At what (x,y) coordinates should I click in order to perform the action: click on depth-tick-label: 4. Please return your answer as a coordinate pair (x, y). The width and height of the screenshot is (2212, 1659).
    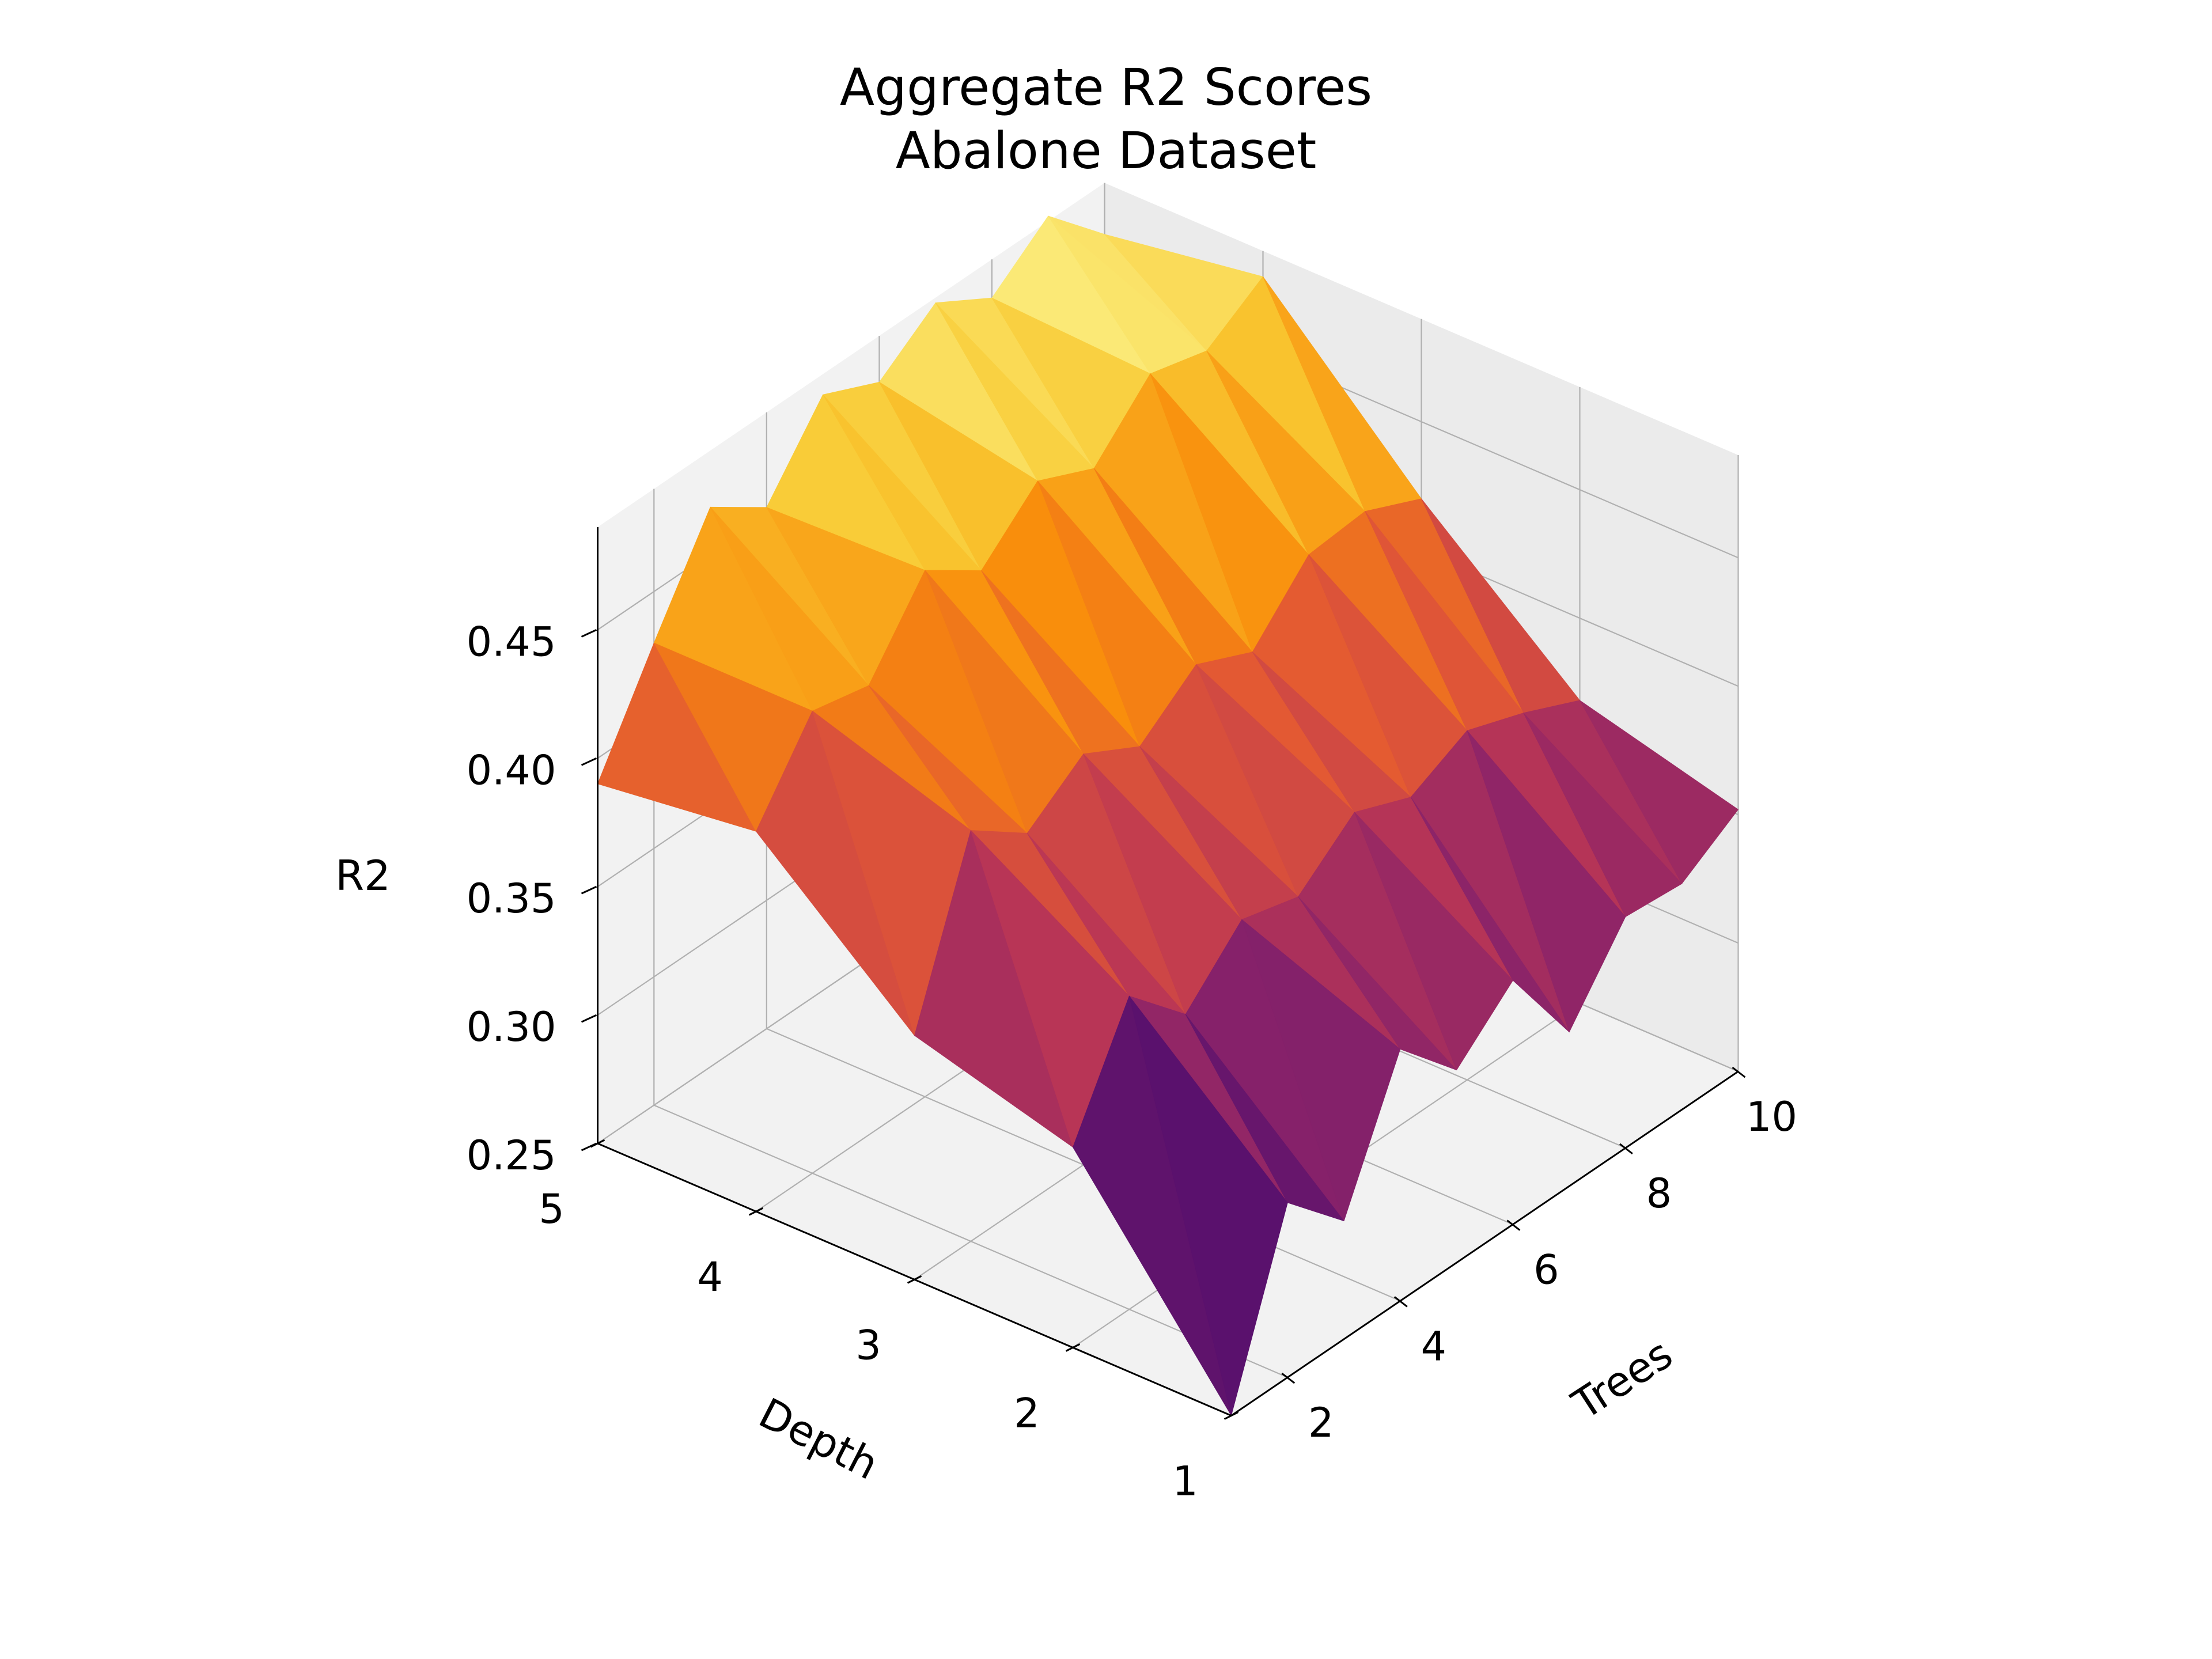
    Looking at the image, I should click on (710, 1277).